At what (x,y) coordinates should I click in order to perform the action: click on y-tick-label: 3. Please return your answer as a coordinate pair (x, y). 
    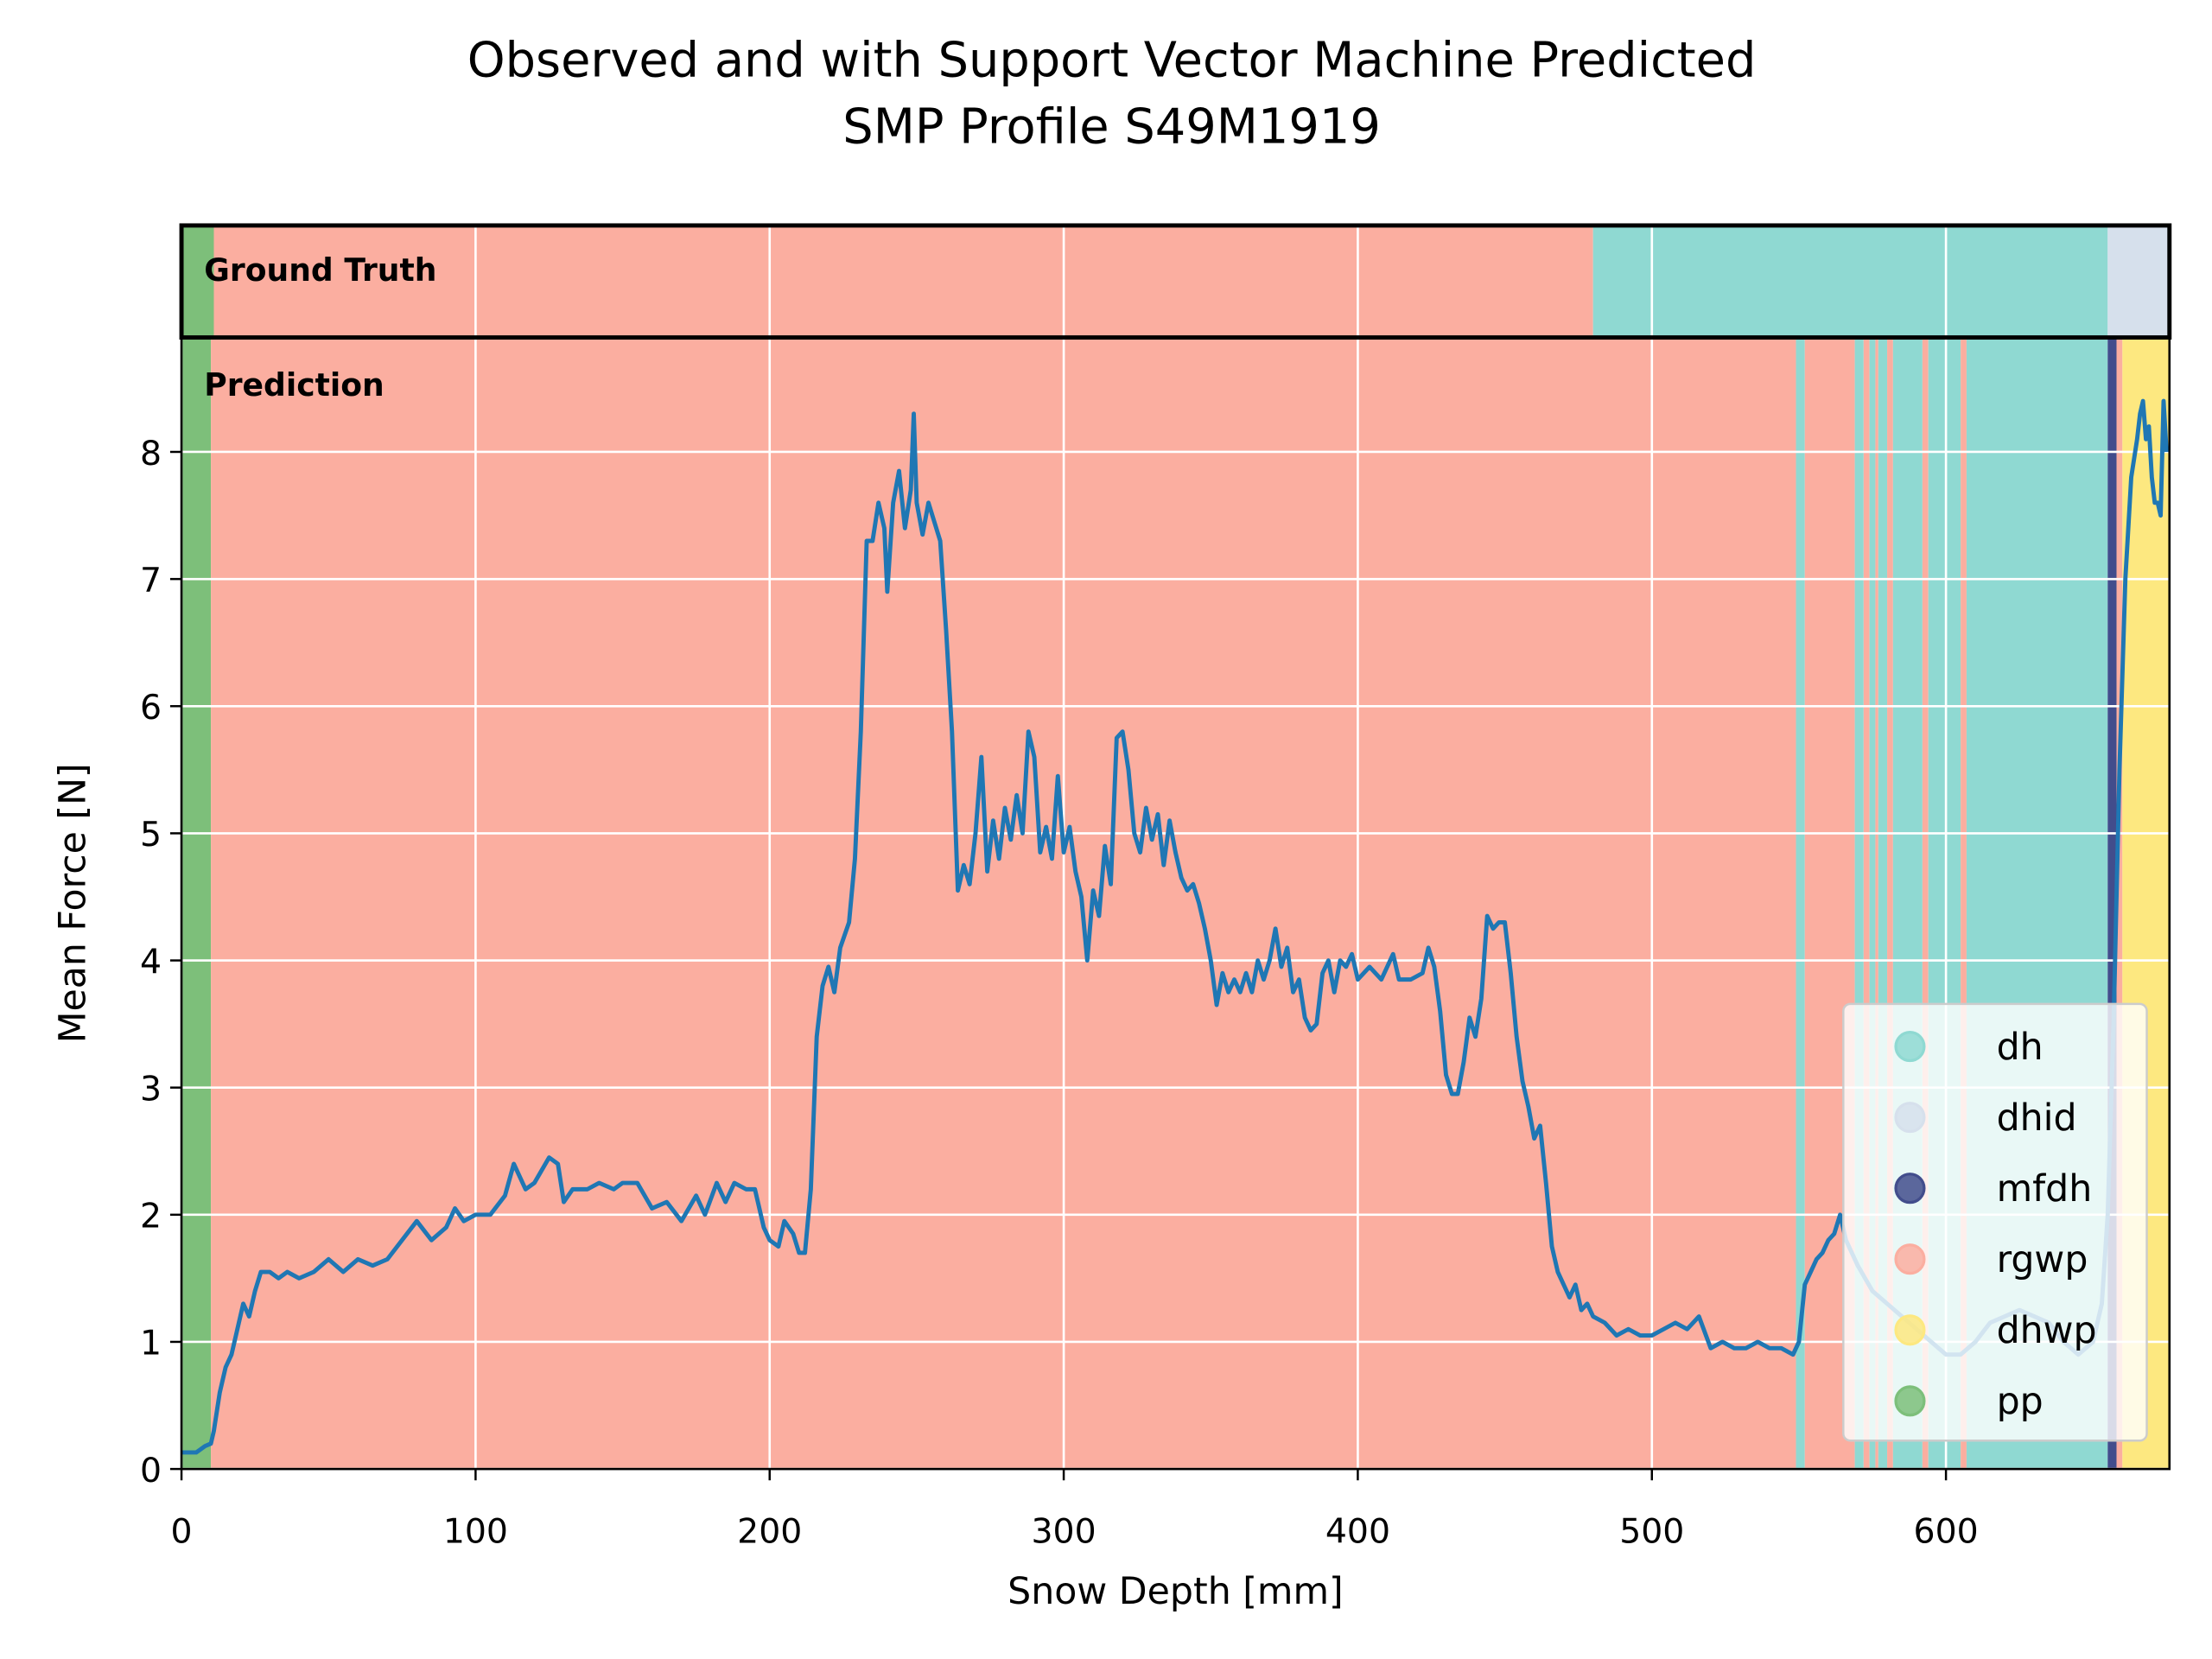
    Looking at the image, I should click on (151, 1089).